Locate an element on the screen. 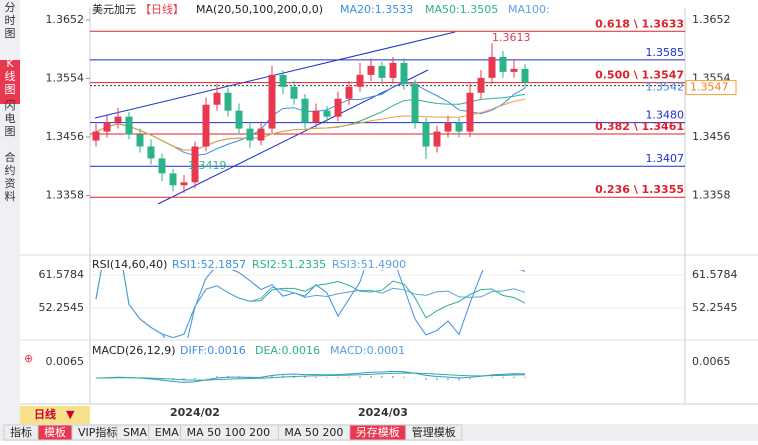 This screenshot has height=445, width=758. period-button-bg is located at coordinates (55, 415).